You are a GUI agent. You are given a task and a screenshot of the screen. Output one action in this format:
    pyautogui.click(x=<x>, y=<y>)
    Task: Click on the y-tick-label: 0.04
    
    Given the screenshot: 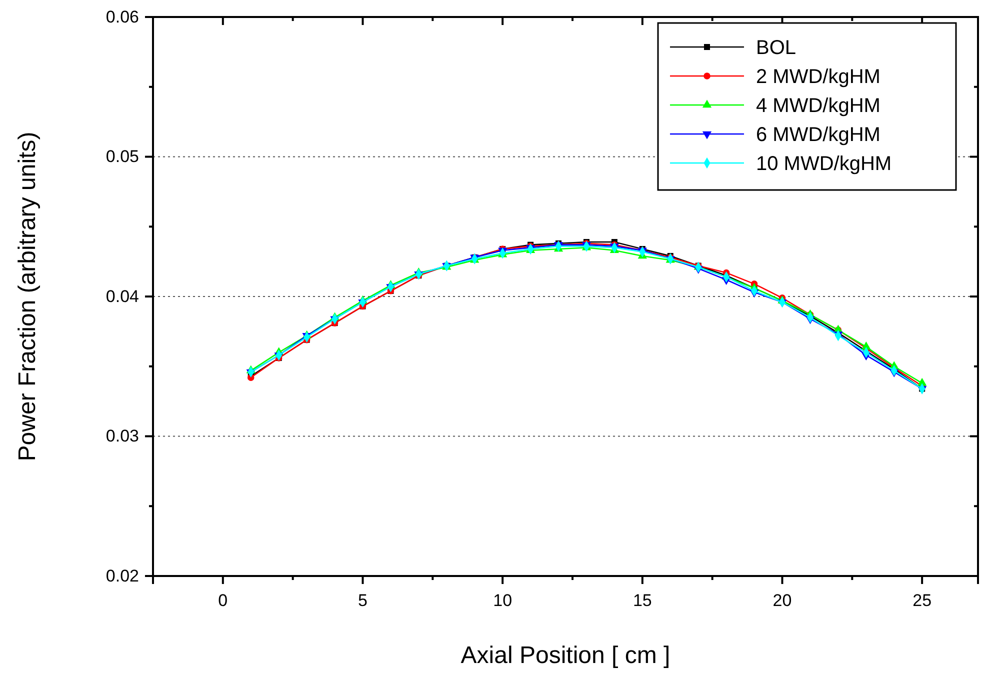 What is the action you would take?
    pyautogui.click(x=122, y=296)
    